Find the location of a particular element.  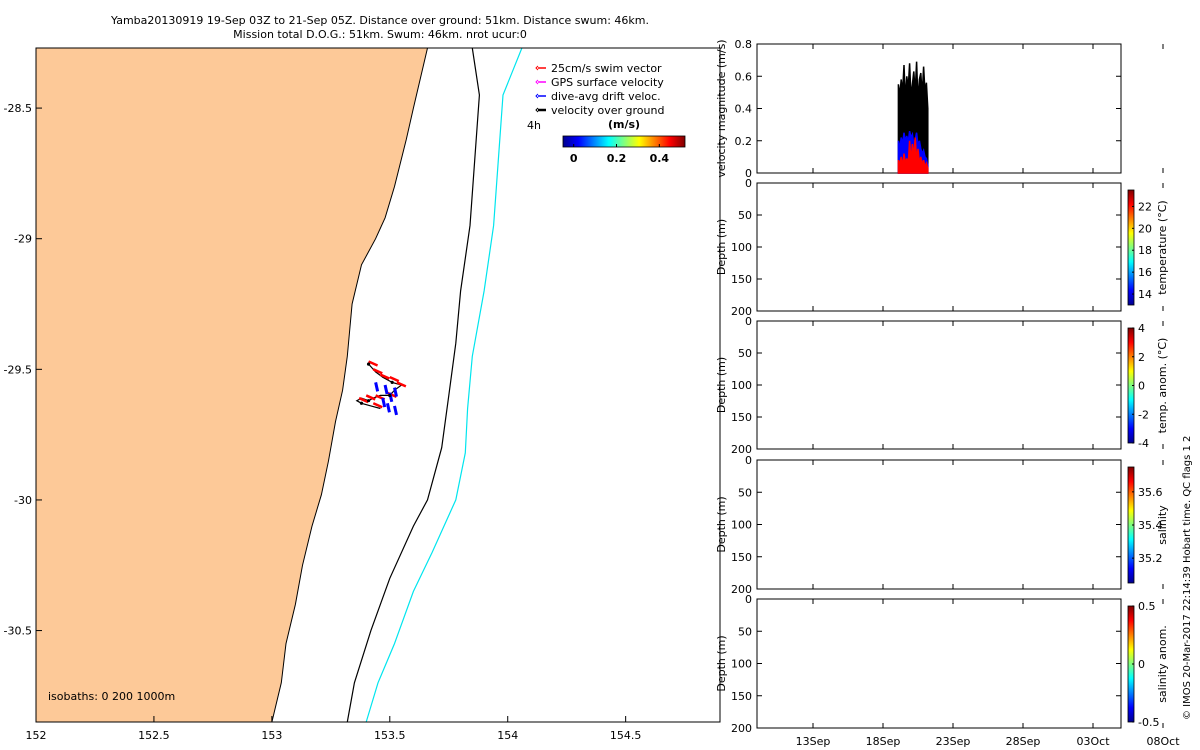

legend-item-label: dive-avg drift veloc. is located at coordinates (606, 96).